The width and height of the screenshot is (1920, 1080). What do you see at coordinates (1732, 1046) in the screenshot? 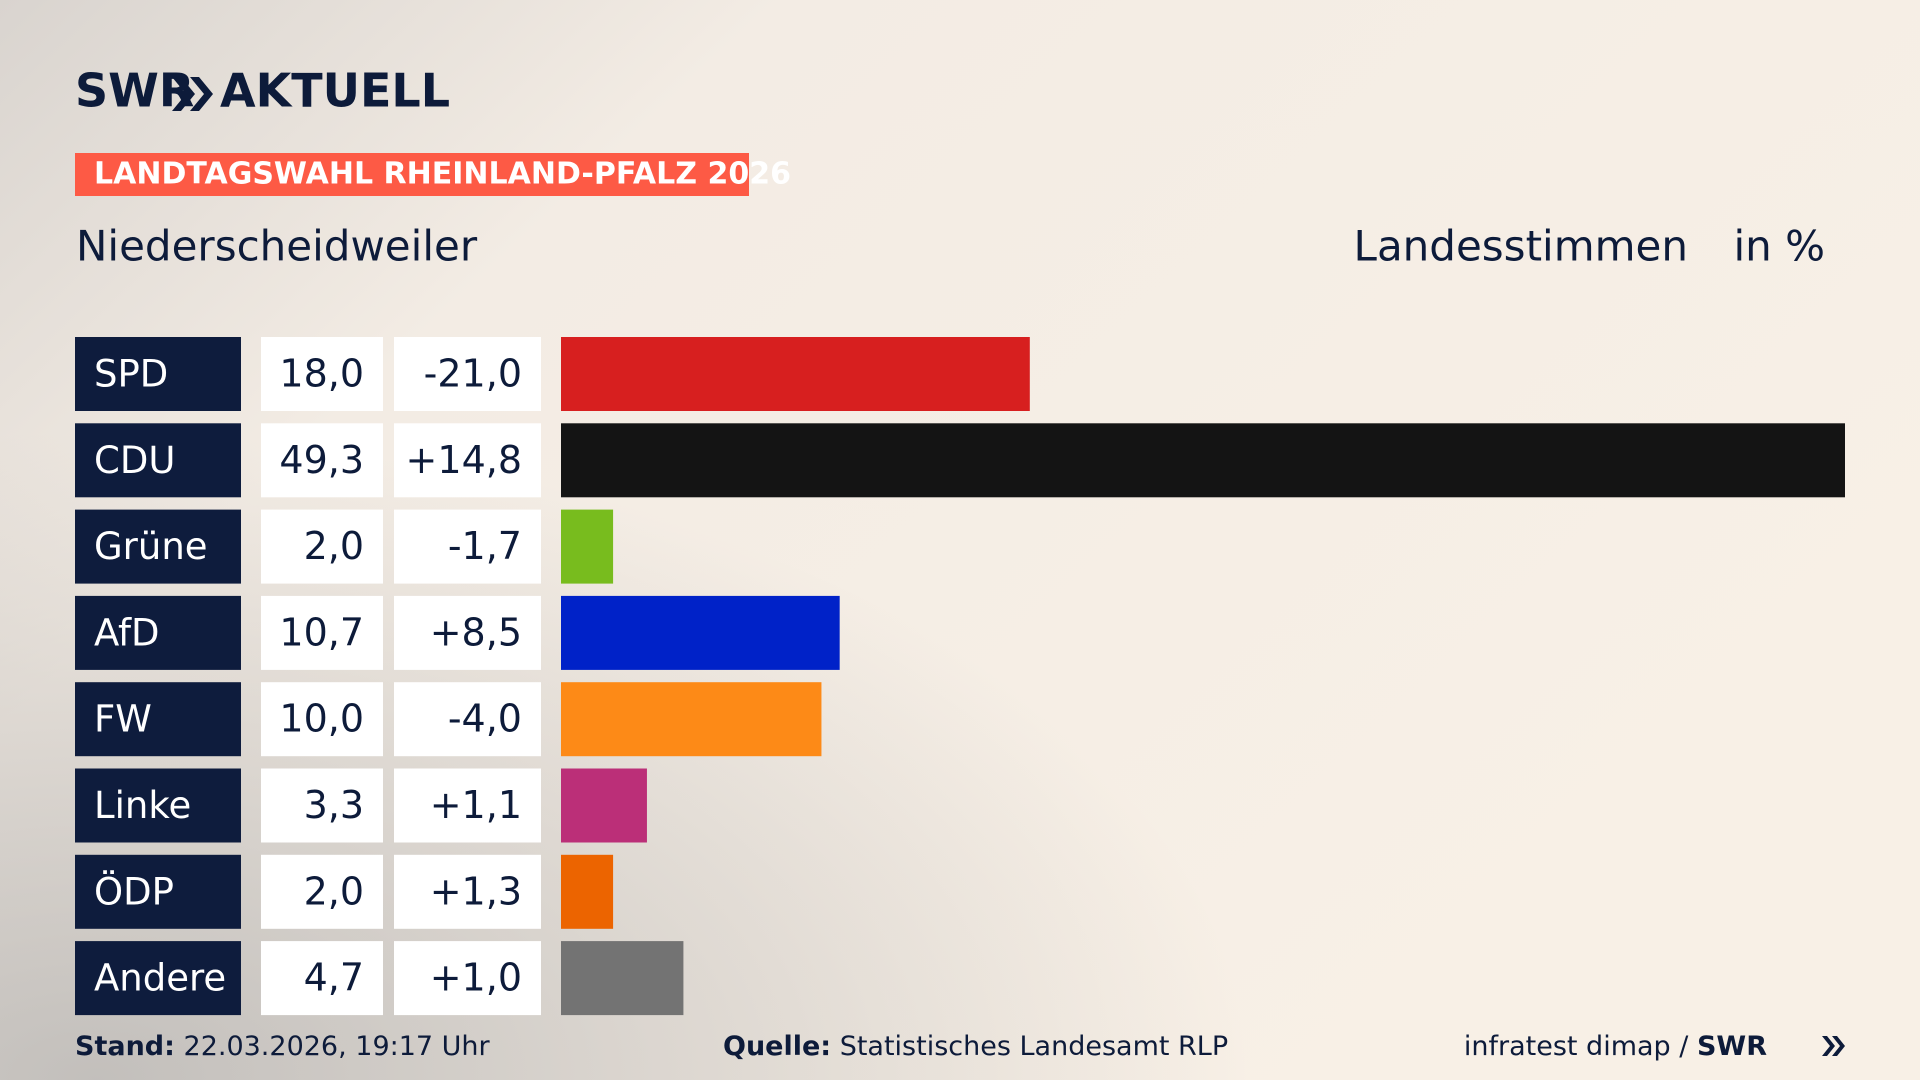
I see `credit-brand: SWR` at bounding box center [1732, 1046].